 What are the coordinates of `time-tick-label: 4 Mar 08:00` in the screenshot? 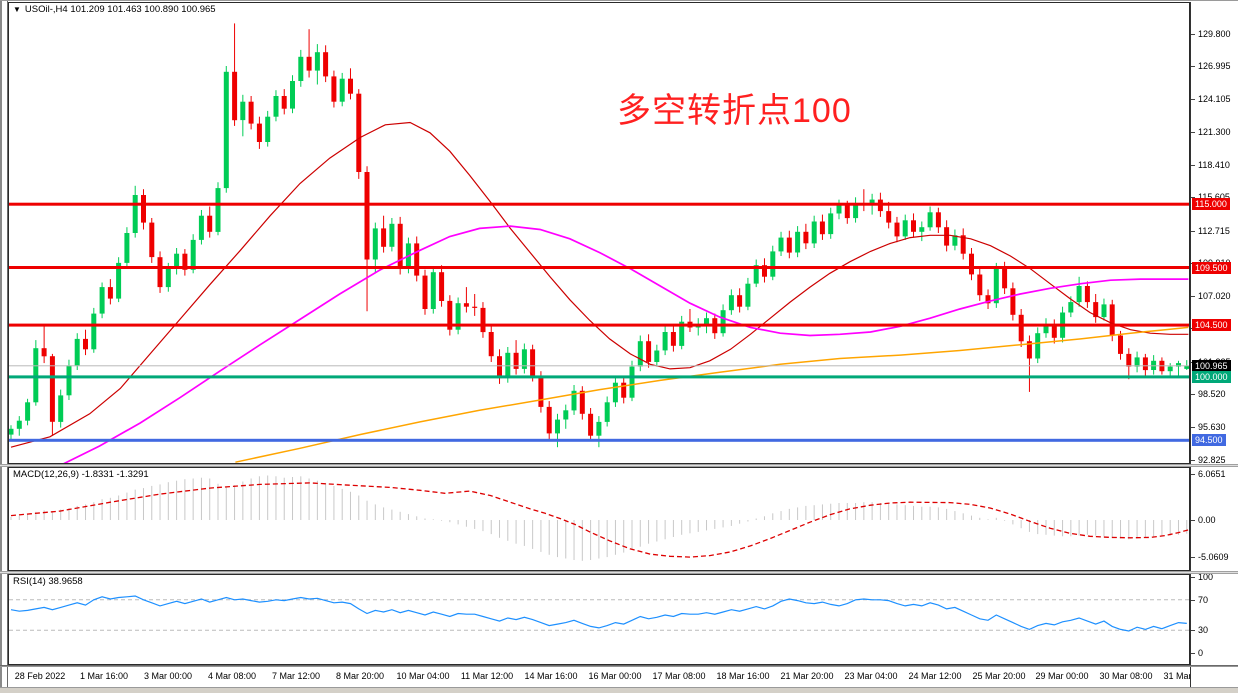 It's located at (232, 676).